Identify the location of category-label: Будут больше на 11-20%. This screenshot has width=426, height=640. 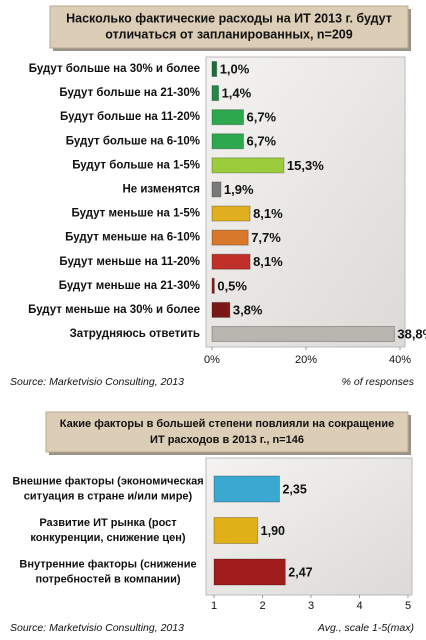
(130, 117).